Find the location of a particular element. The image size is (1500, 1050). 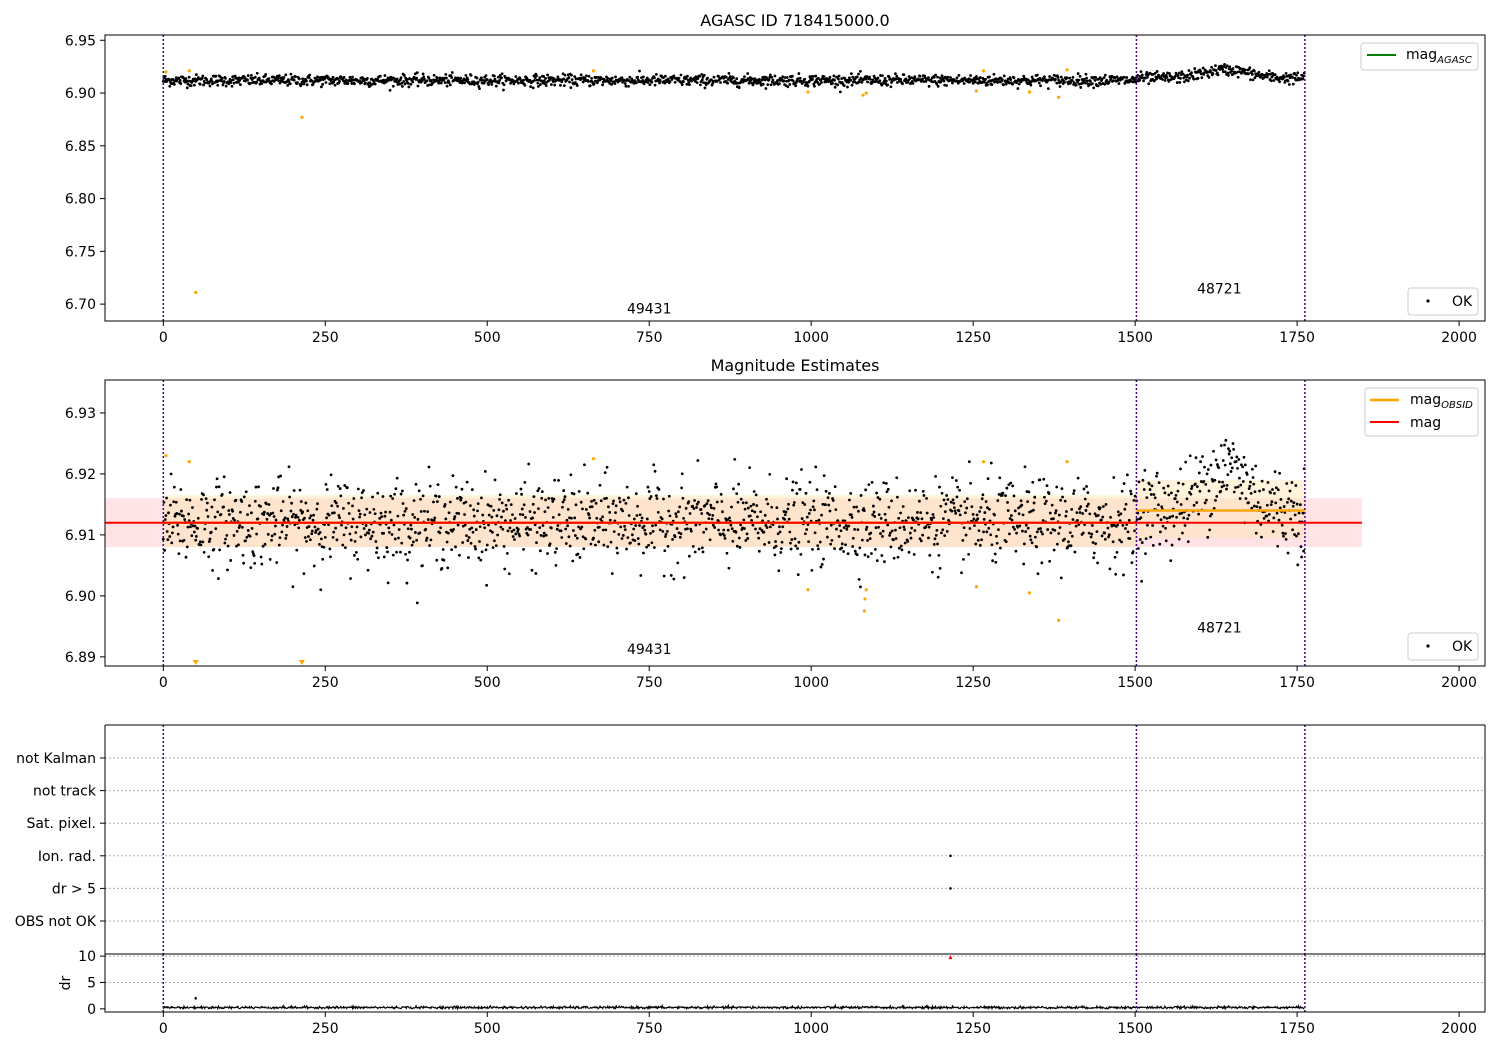

dr-x-tick: 750 is located at coordinates (649, 1029).